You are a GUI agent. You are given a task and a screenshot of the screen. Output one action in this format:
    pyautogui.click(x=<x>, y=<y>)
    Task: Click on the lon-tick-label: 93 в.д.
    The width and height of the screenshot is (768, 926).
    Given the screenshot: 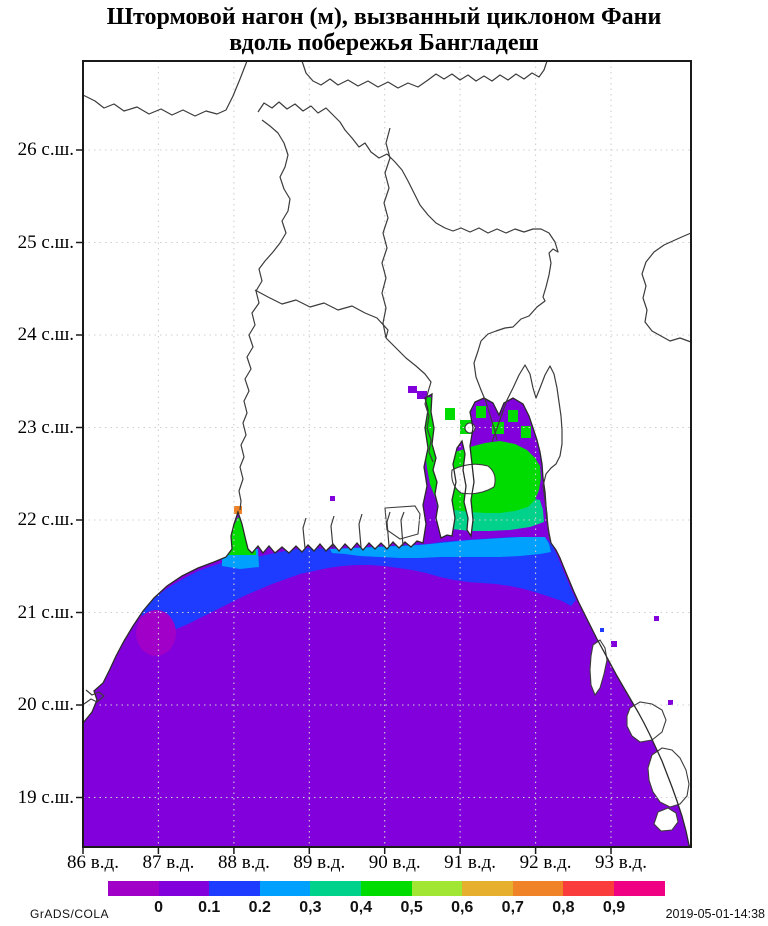 What is the action you would take?
    pyautogui.click(x=621, y=862)
    